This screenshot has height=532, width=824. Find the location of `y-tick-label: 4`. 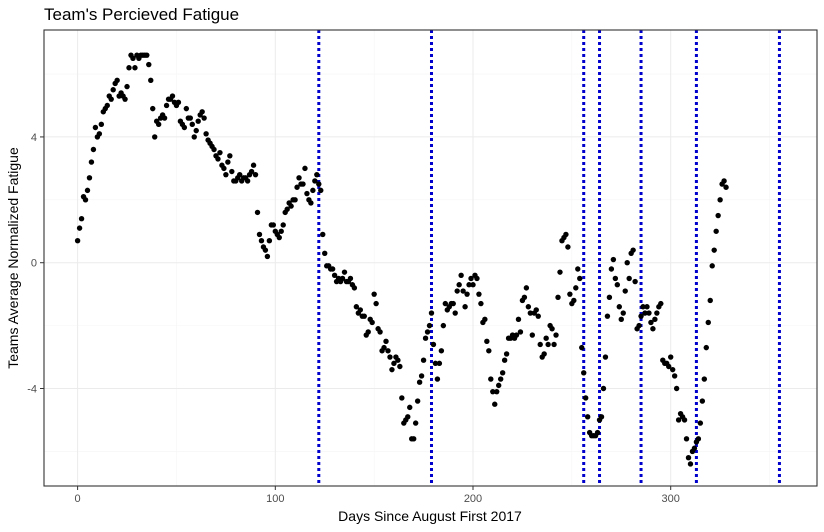

y-tick-label: 4 is located at coordinates (34, 138).